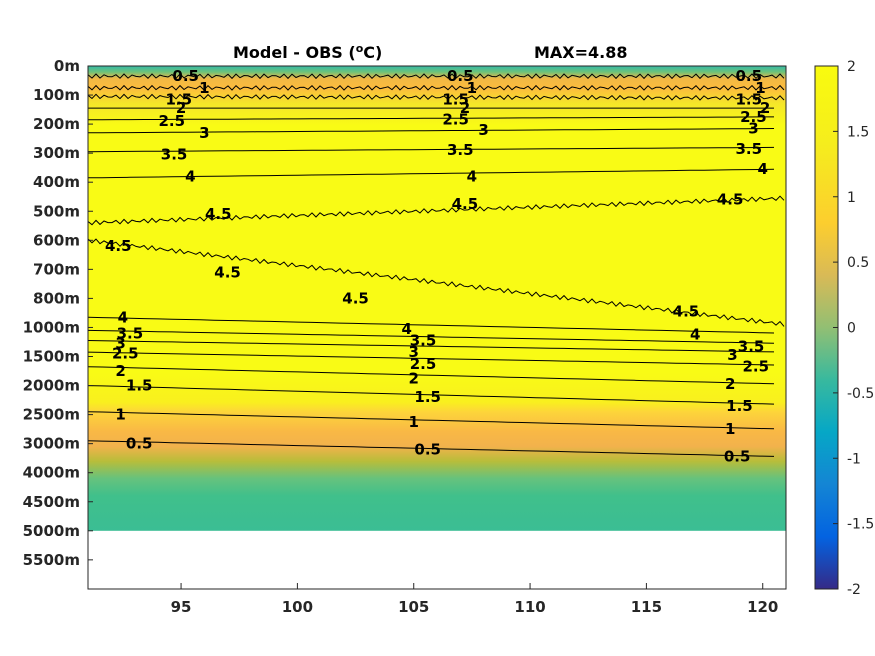 The height and width of the screenshot is (656, 875). What do you see at coordinates (413, 607) in the screenshot?
I see `x-tick-label: 105` at bounding box center [413, 607].